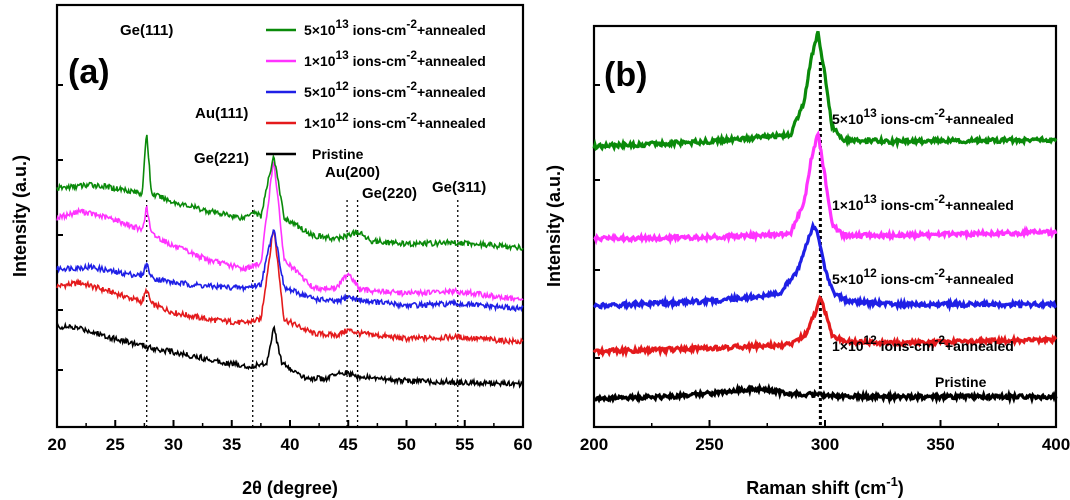 This screenshot has width=1070, height=500. I want to click on panel-b-xtick-label: 300, so click(825, 444).